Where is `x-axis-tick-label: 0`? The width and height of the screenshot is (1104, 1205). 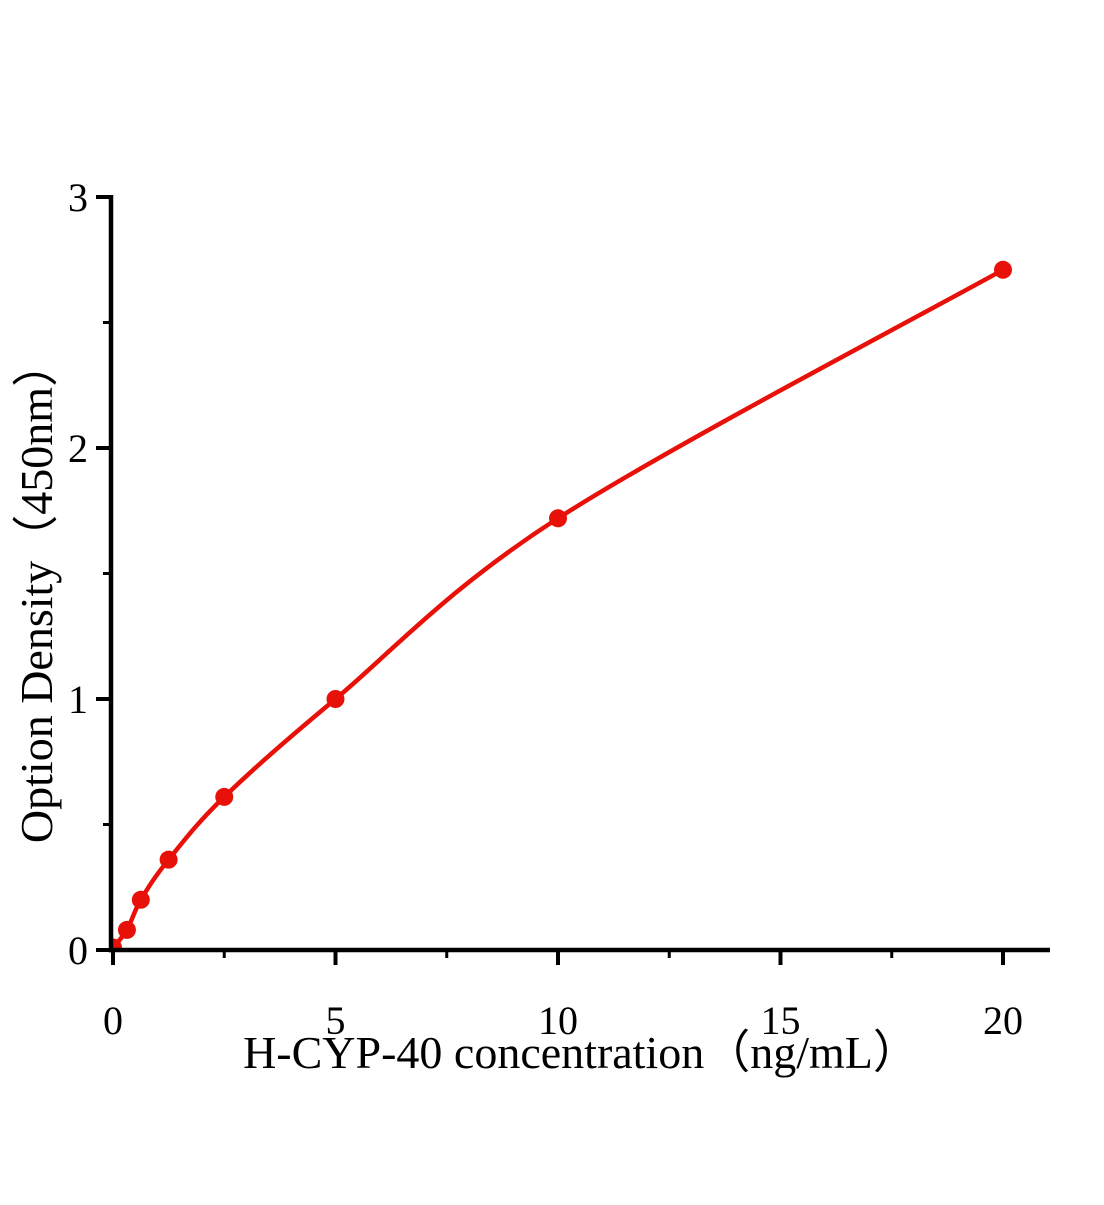
x-axis-tick-label: 0 is located at coordinates (113, 1020).